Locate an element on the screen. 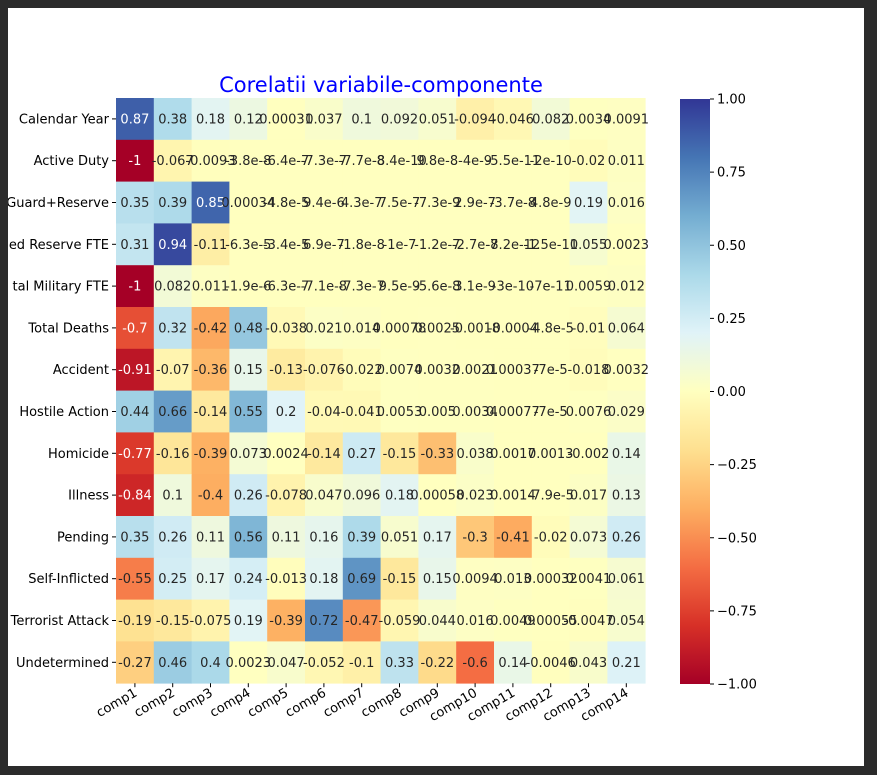 Image resolution: width=877 pixels, height=775 pixels. y-tick-label: Active Duty is located at coordinates (72, 161).